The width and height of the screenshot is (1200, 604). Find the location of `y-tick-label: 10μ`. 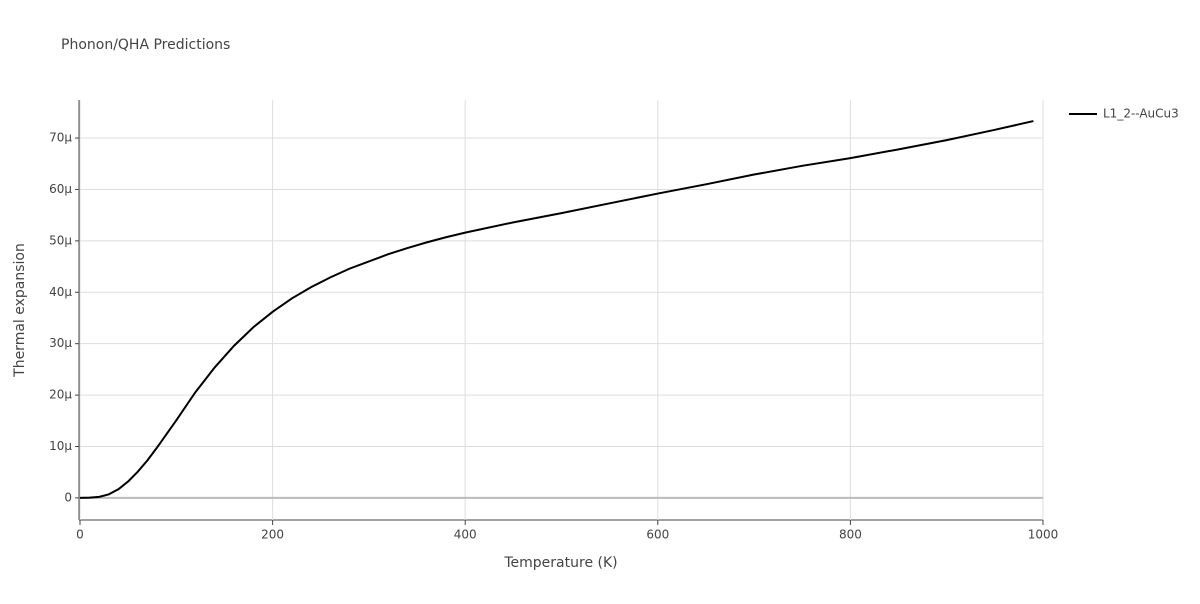

y-tick-label: 10μ is located at coordinates (60, 446).